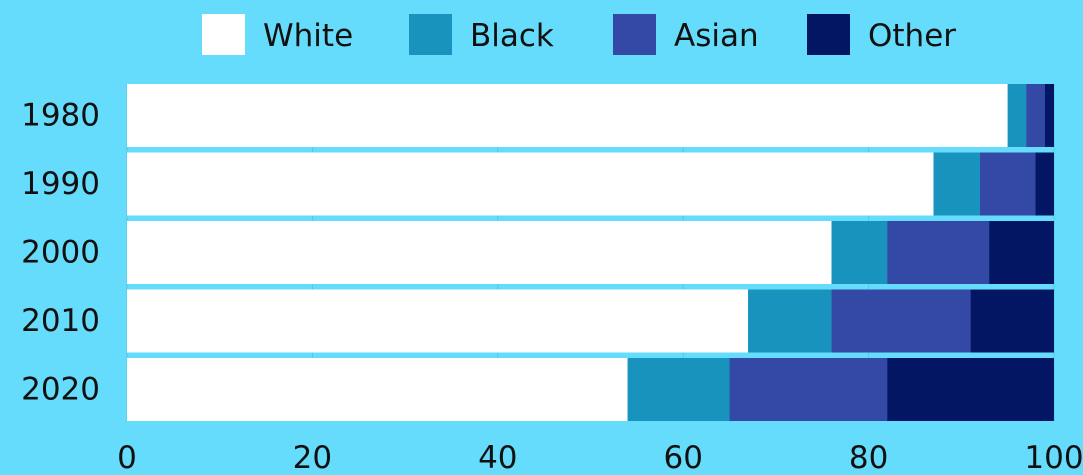 The width and height of the screenshot is (1083, 475). What do you see at coordinates (127, 457) in the screenshot?
I see `x-tick-label-0: 0` at bounding box center [127, 457].